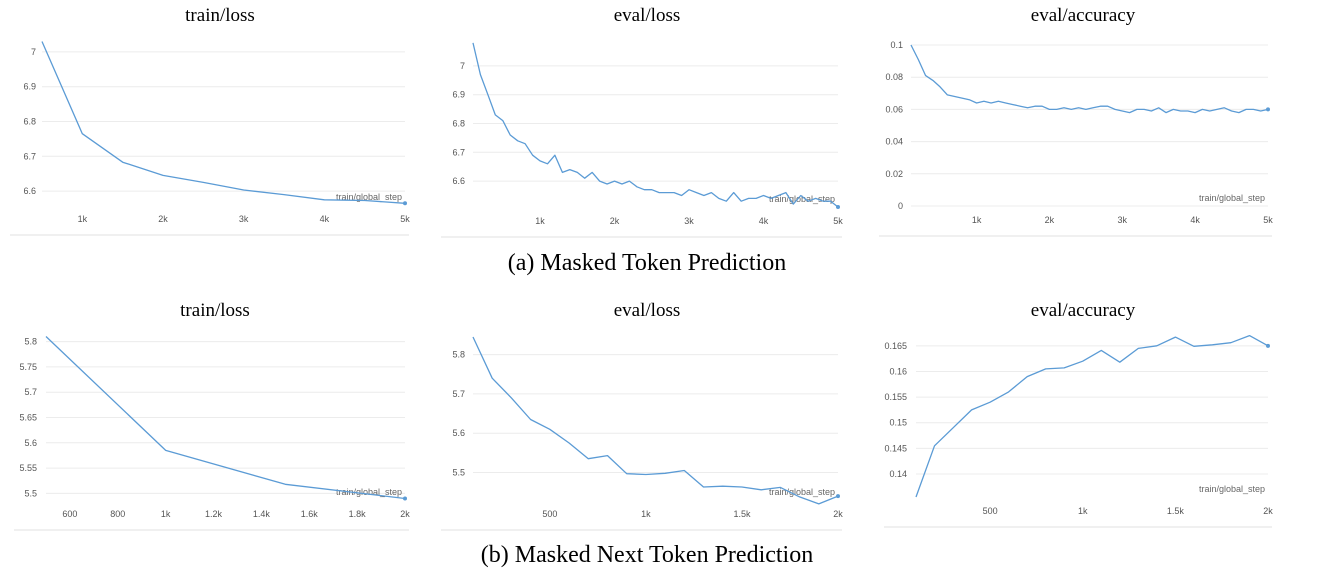 This screenshot has width=1320, height=584. I want to click on x-tick-label: 600, so click(69, 514).